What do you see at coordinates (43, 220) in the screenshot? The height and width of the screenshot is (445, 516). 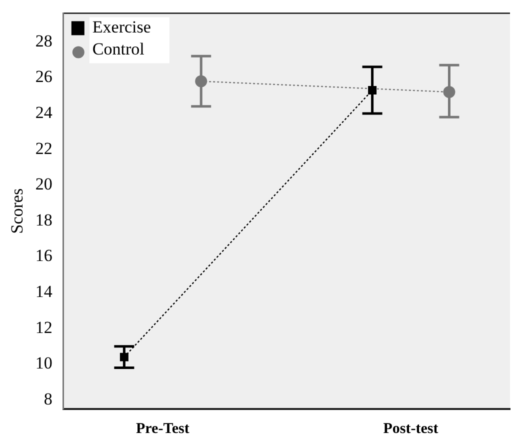 I see `y-tick-label: 18` at bounding box center [43, 220].